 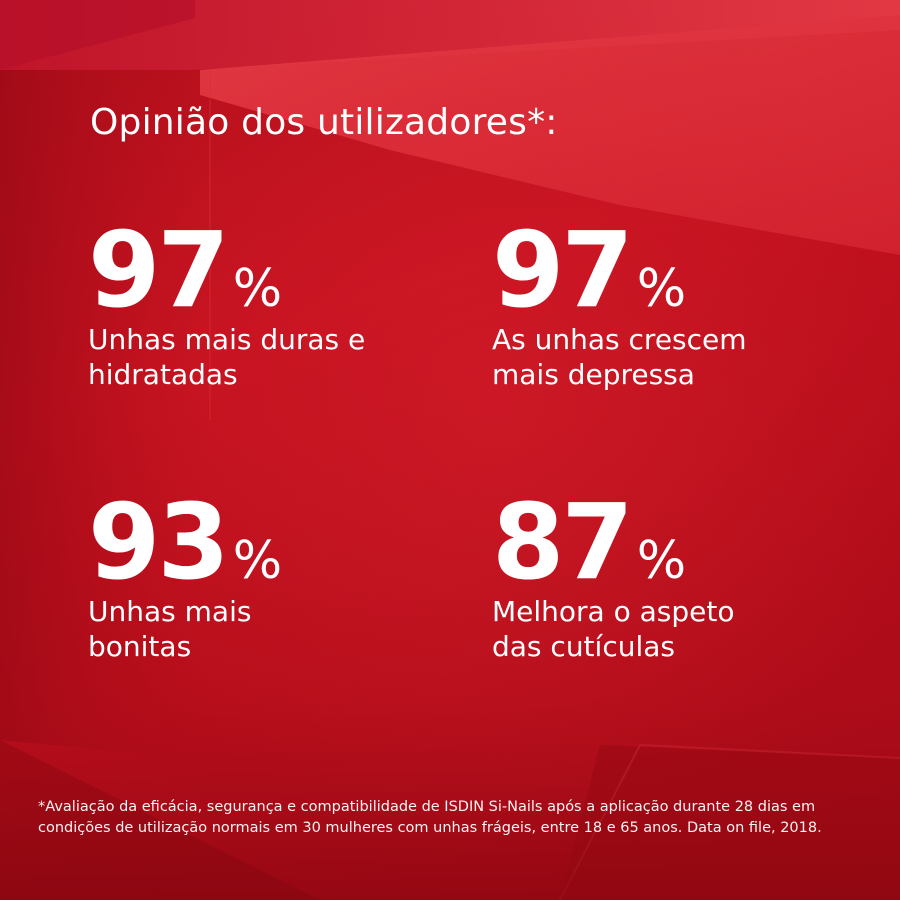 I want to click on stat-number: 93, so click(x=159, y=542).